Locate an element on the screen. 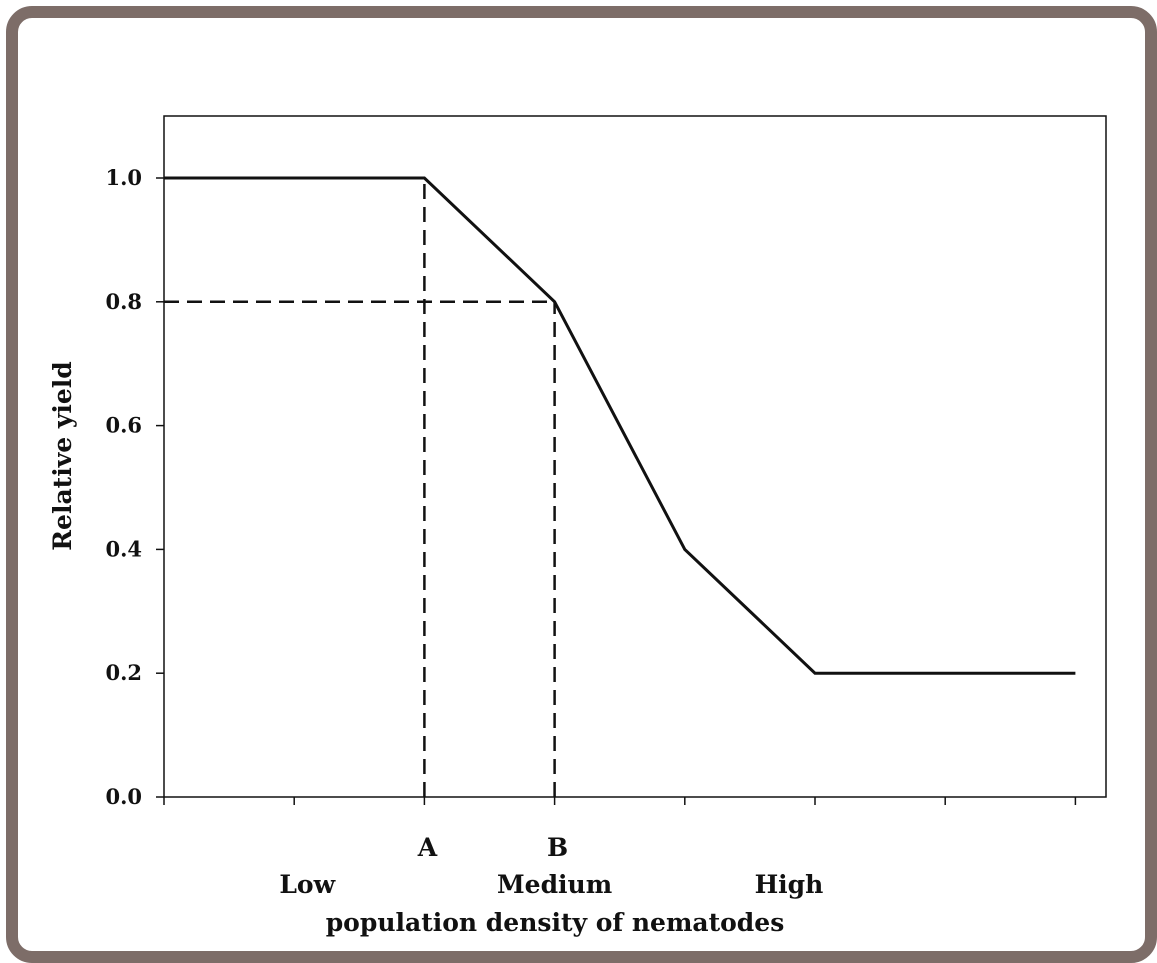 The width and height of the screenshot is (1157, 963). y-axis-title: Relative yield is located at coordinates (62, 455).